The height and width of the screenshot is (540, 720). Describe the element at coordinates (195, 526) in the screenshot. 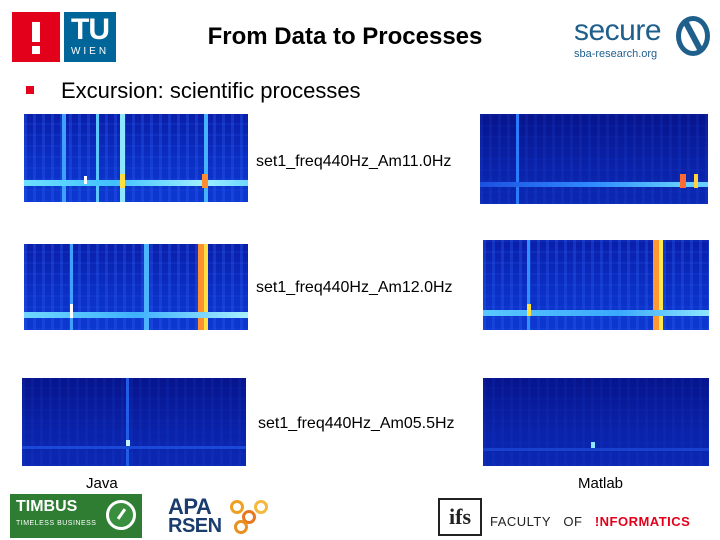

I see `apa-logo-bottom: RSEN` at that location.